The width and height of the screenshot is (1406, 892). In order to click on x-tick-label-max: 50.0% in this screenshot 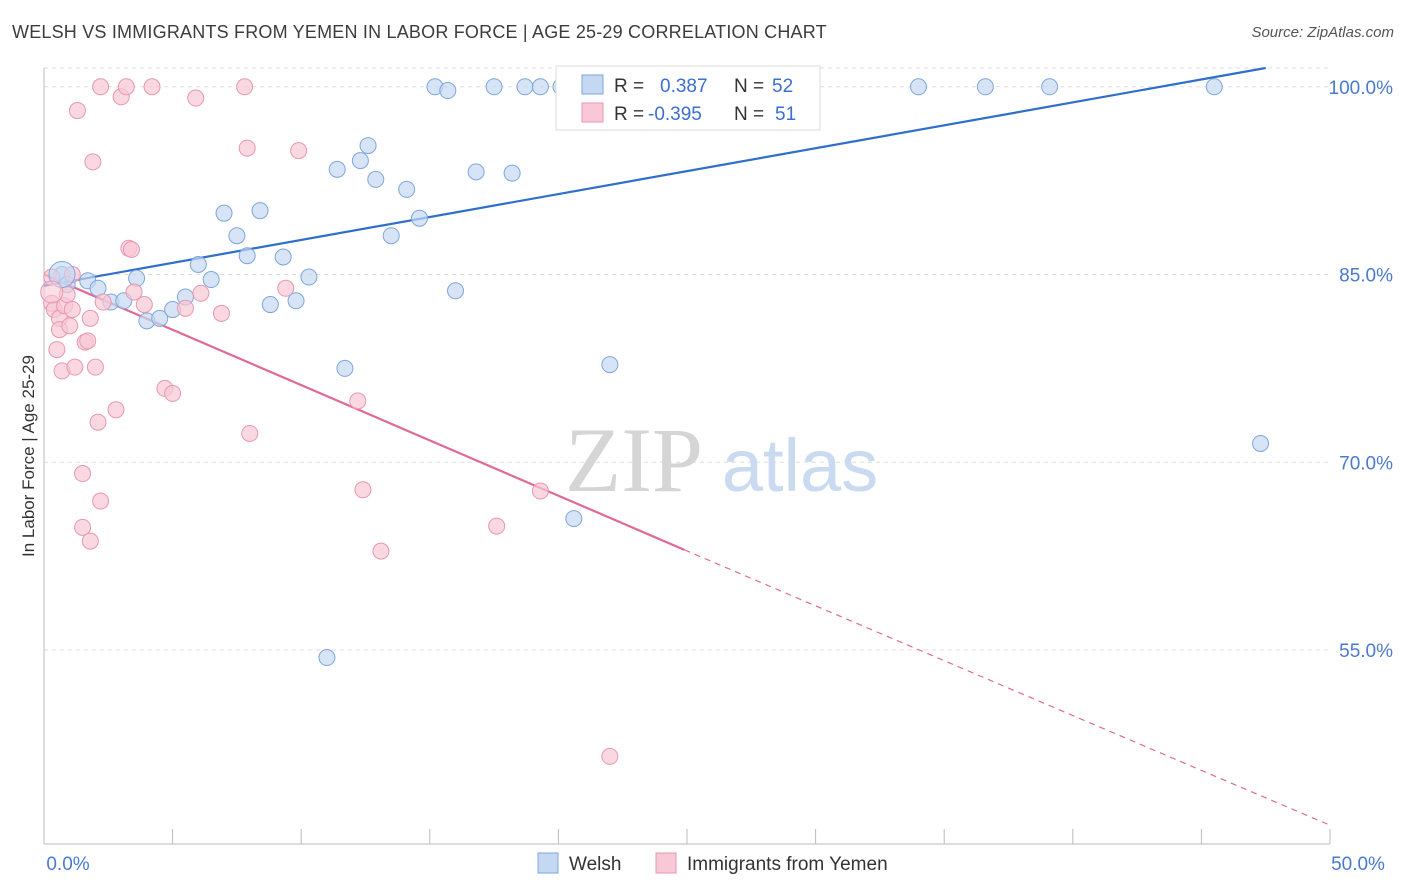, I will do `click(1358, 864)`.